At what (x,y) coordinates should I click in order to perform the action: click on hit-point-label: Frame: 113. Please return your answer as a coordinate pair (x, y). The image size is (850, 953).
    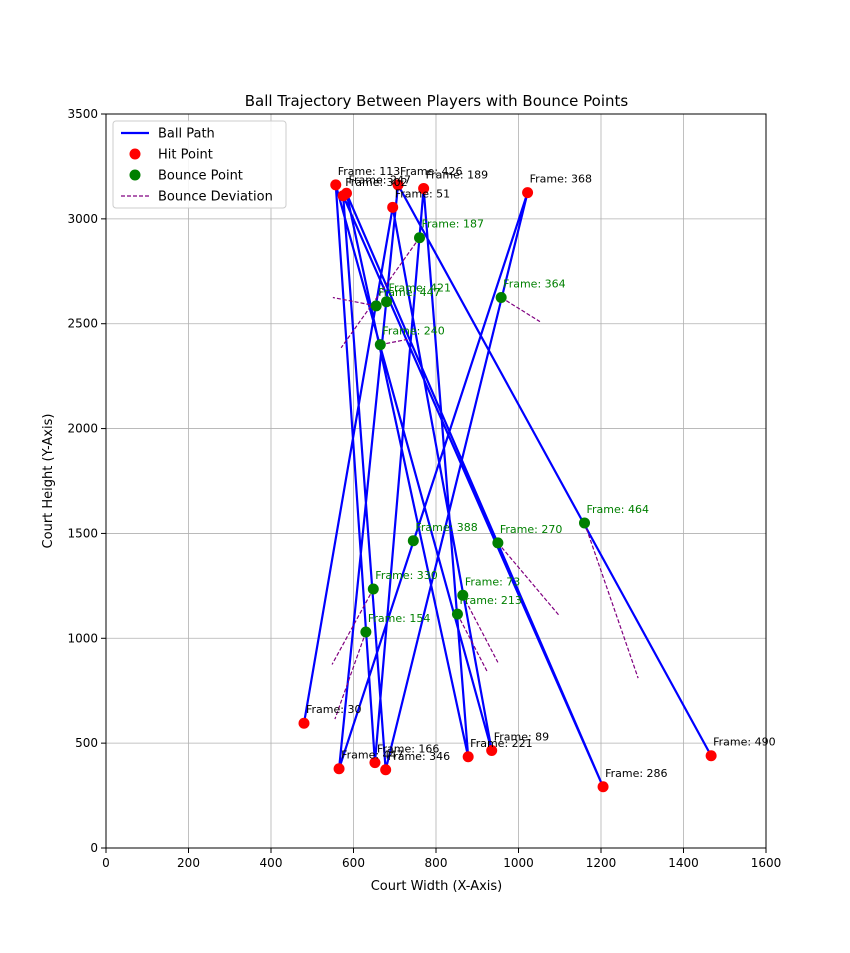
    Looking at the image, I should click on (369, 171).